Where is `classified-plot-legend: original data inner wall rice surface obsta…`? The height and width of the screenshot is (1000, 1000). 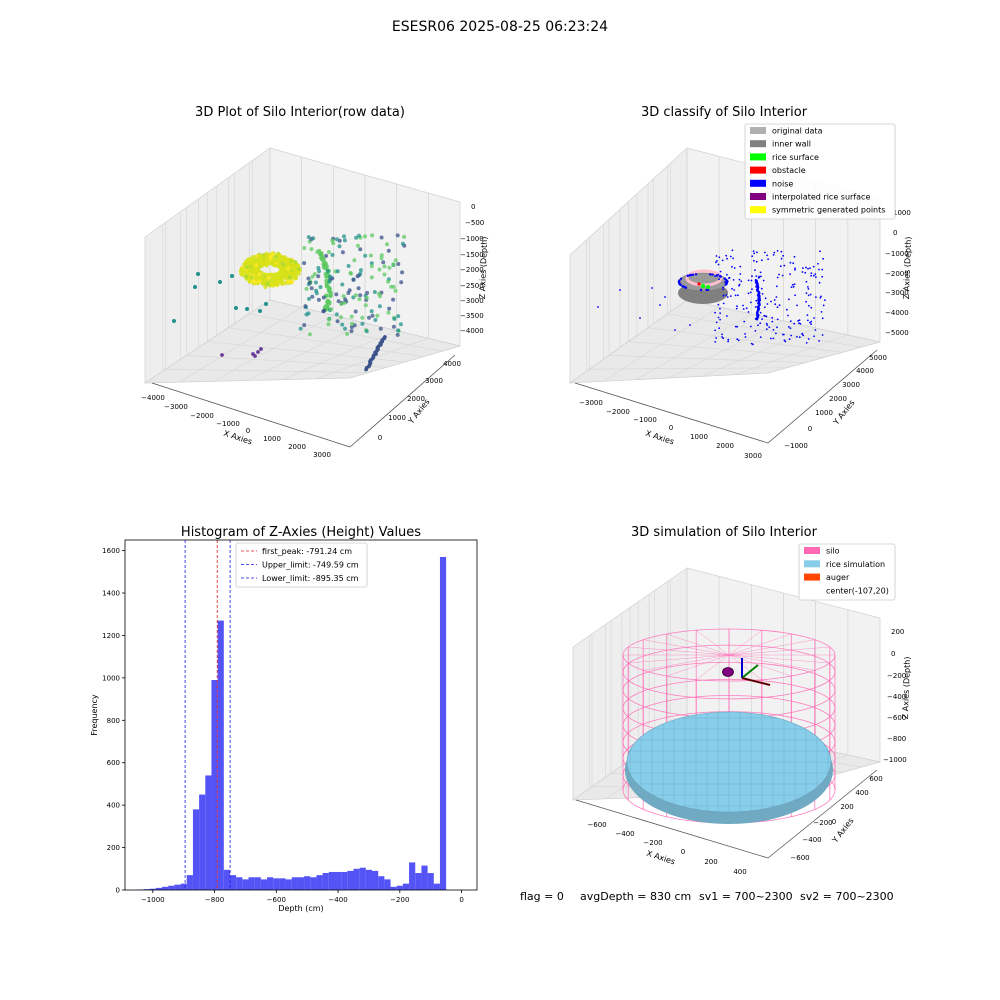 classified-plot-legend: original data inner wall rice surface obsta… is located at coordinates (820, 171).